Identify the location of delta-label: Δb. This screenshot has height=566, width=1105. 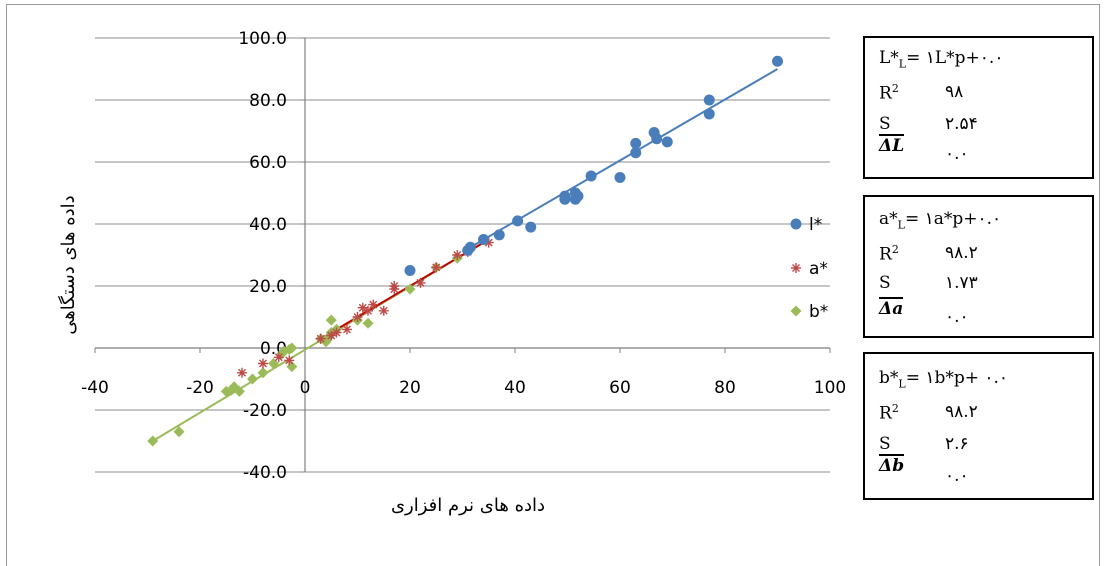
(892, 465).